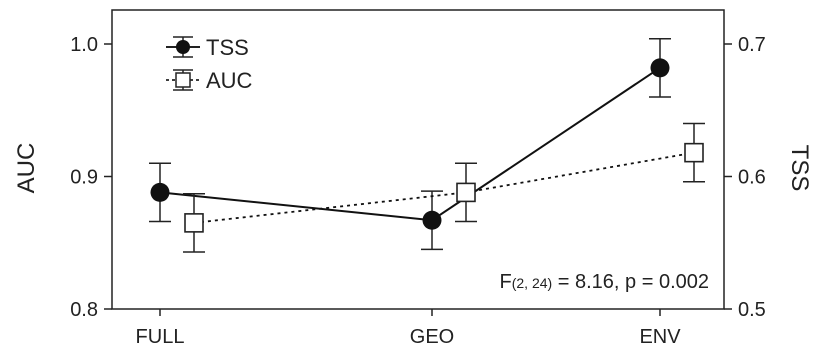  Describe the element at coordinates (506, 282) in the screenshot. I see `annotation-prefix: F` at that location.